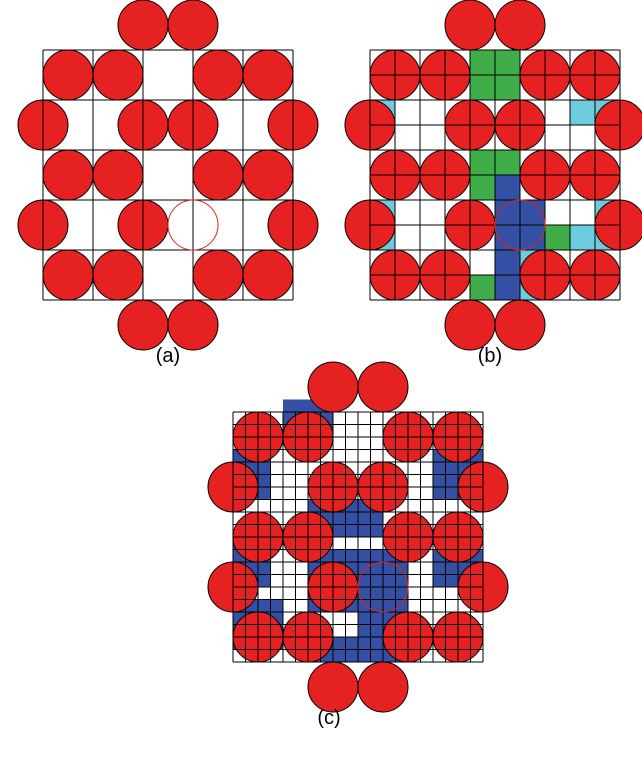 The height and width of the screenshot is (758, 642). What do you see at coordinates (168, 356) in the screenshot?
I see `caption-a: (a)` at bounding box center [168, 356].